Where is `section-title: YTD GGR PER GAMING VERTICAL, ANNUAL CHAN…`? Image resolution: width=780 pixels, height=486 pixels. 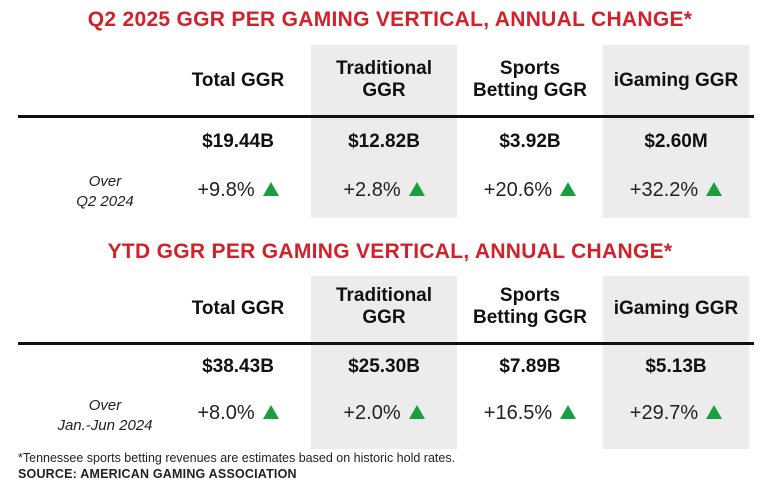
section-title: YTD GGR PER GAMING VERTICAL, ANNUAL CHAN… is located at coordinates (390, 251).